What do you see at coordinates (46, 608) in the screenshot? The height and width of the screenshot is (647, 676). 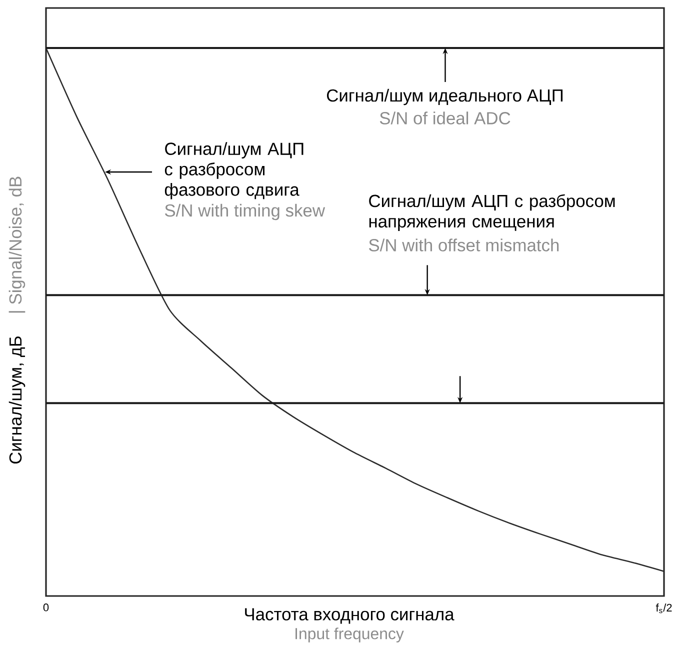 I see `x-tick-label: 0` at bounding box center [46, 608].